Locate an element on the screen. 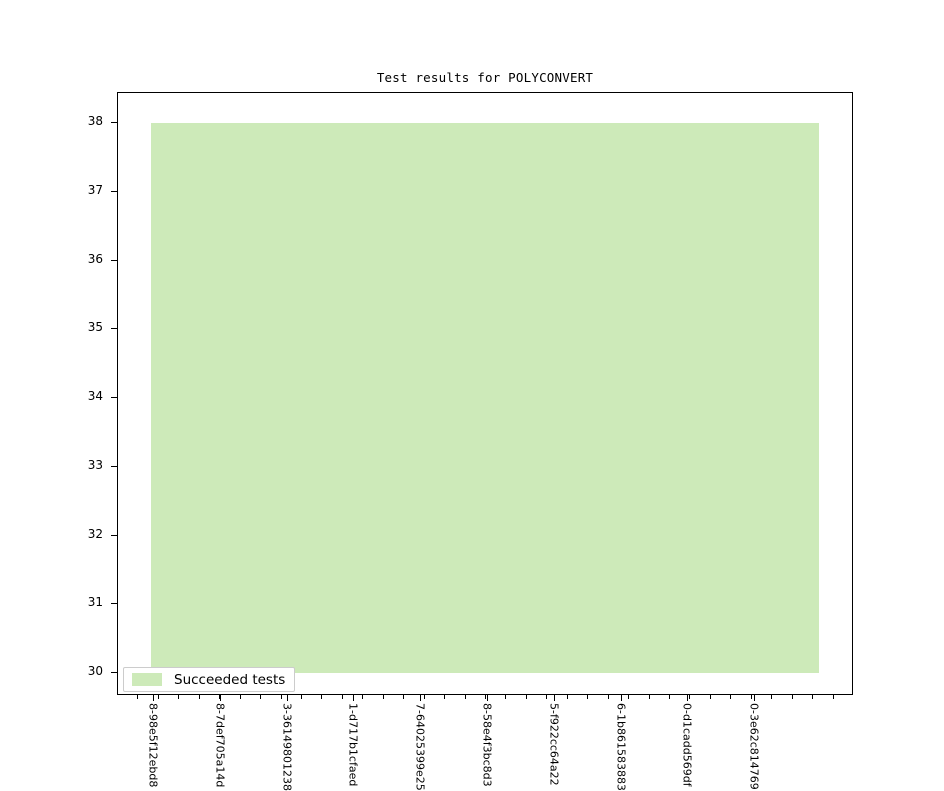 The width and height of the screenshot is (944, 791). y-tick-label: 30 is located at coordinates (95, 671).